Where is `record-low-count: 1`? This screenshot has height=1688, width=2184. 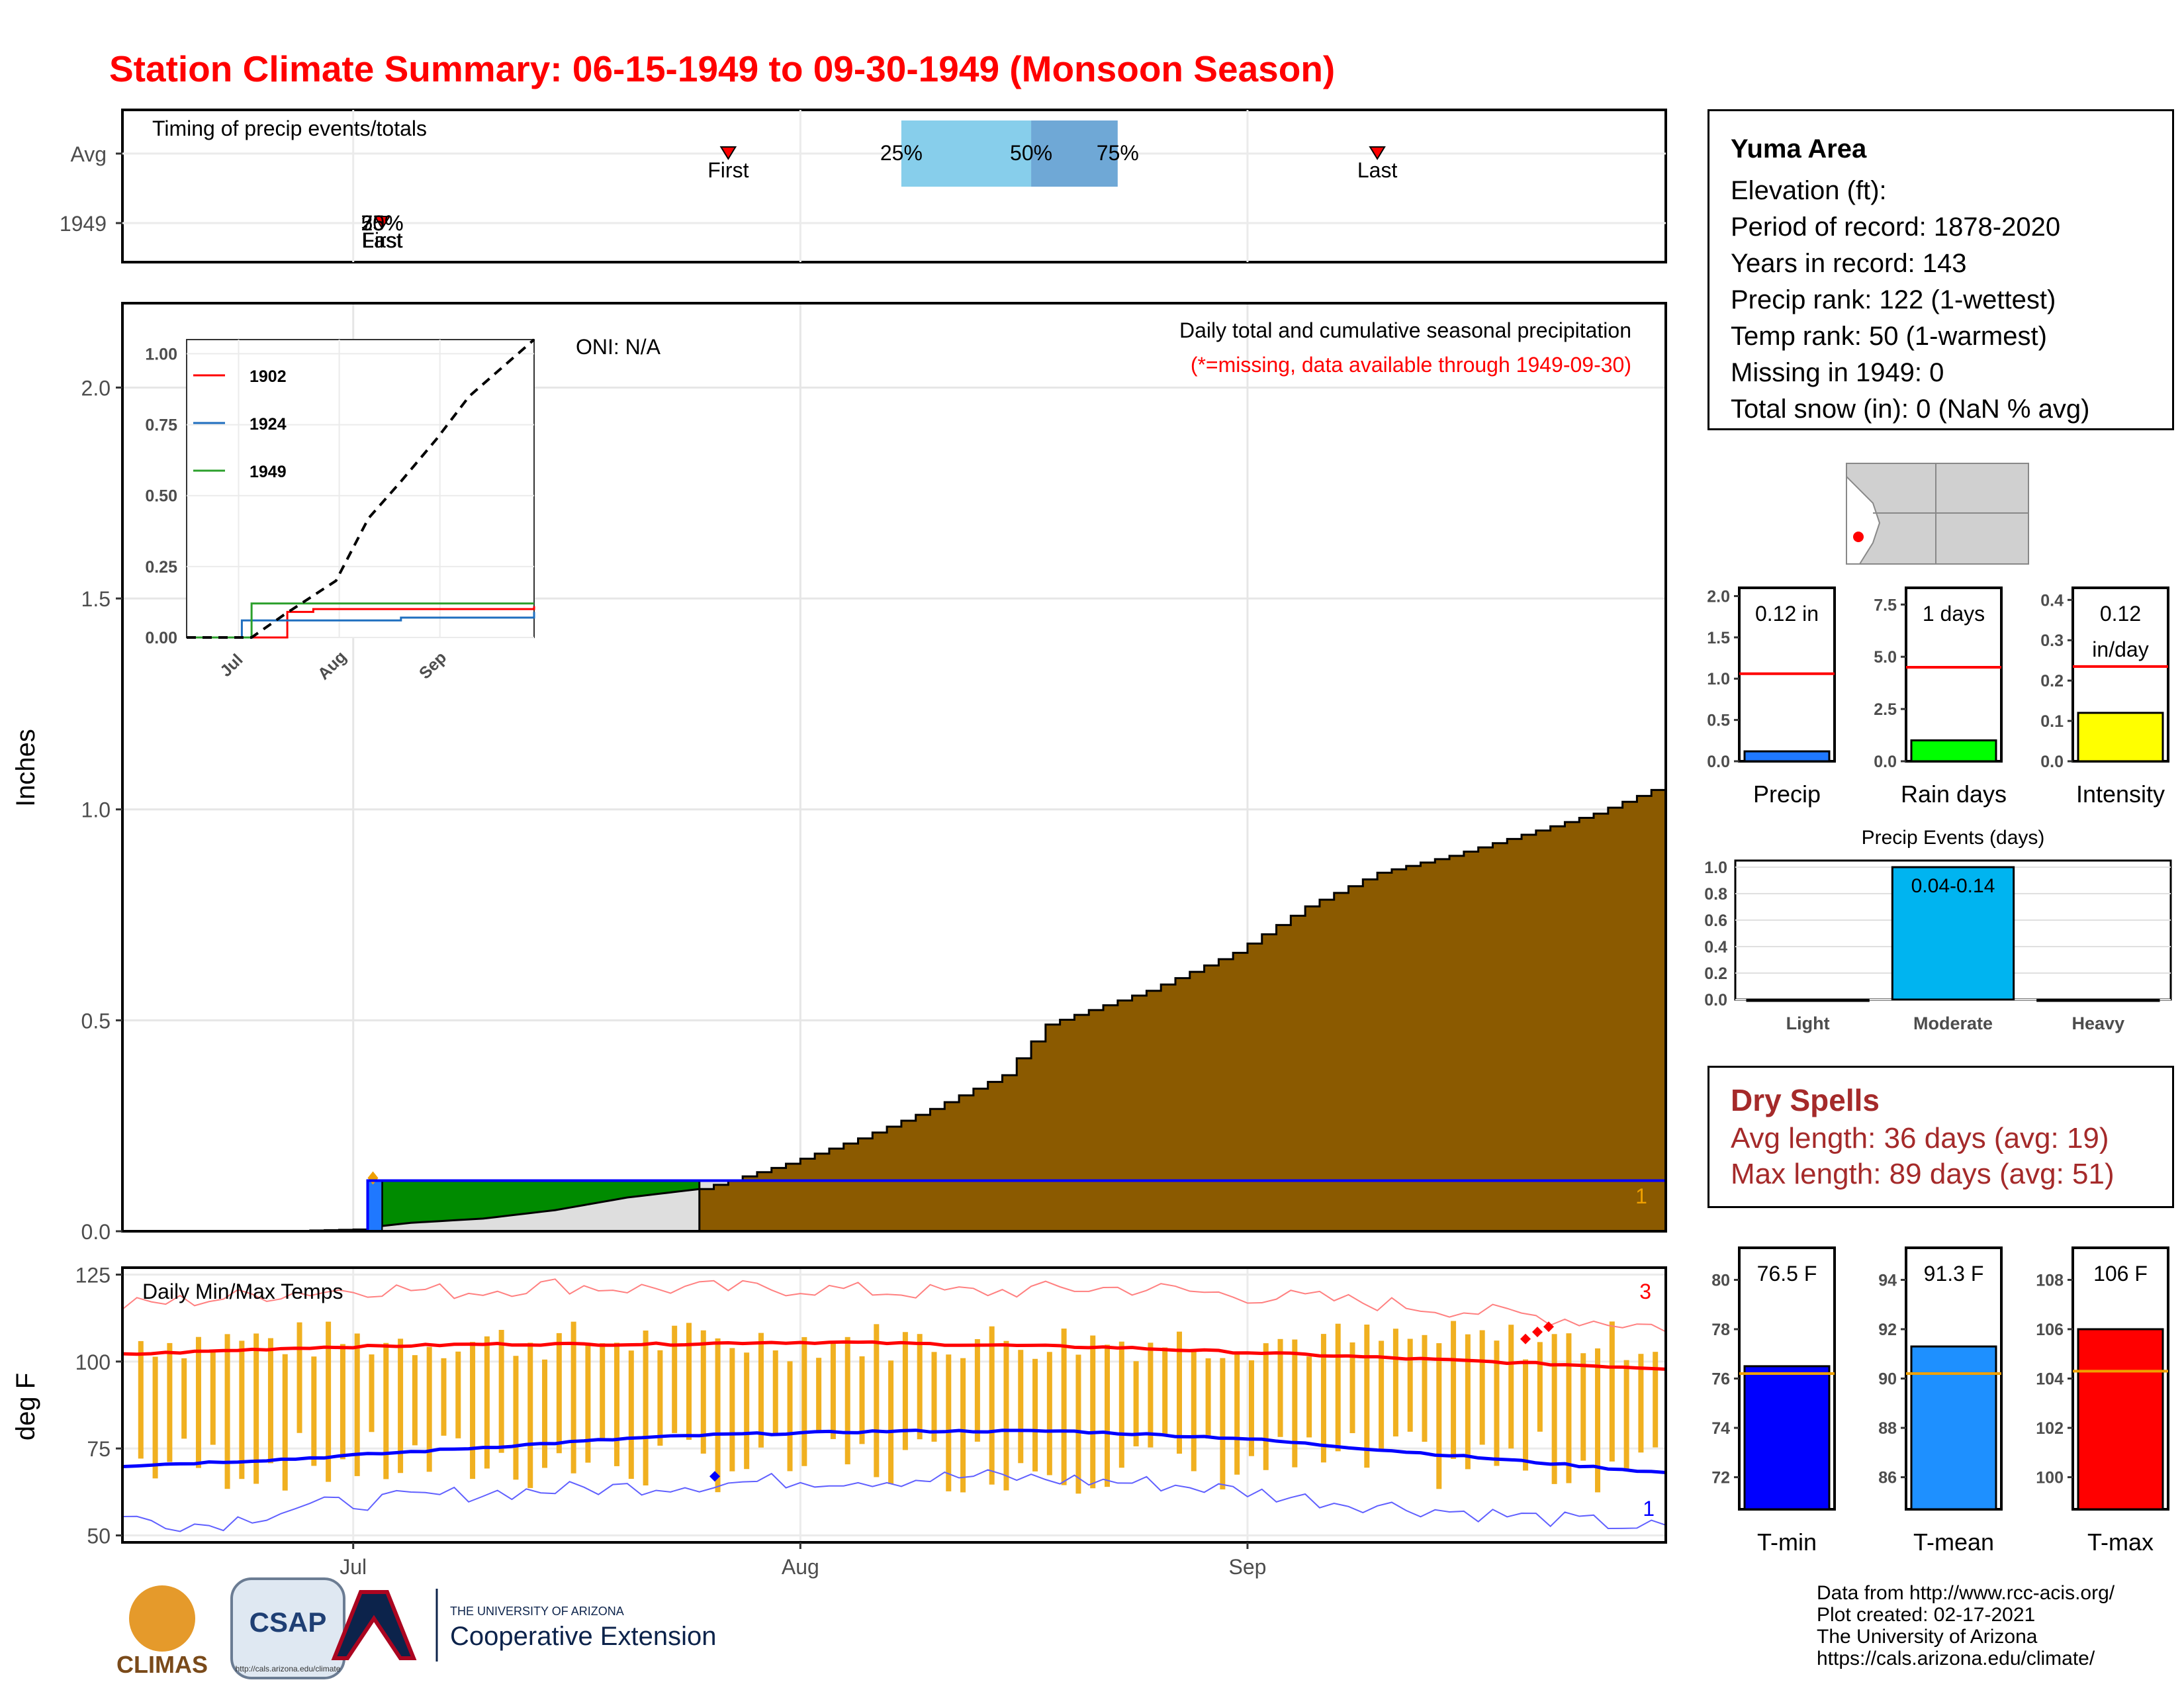 record-low-count: 1 is located at coordinates (1649, 1509).